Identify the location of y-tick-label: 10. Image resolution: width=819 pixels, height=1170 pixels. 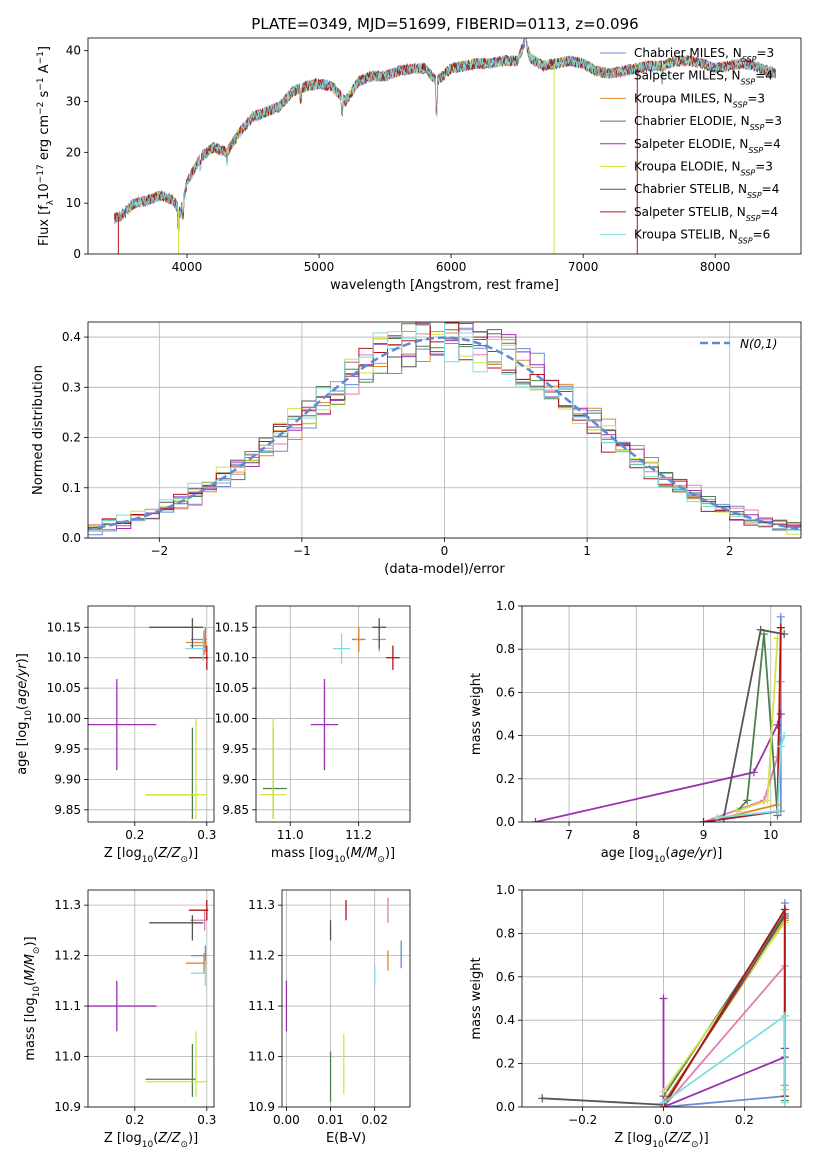
(73, 203).